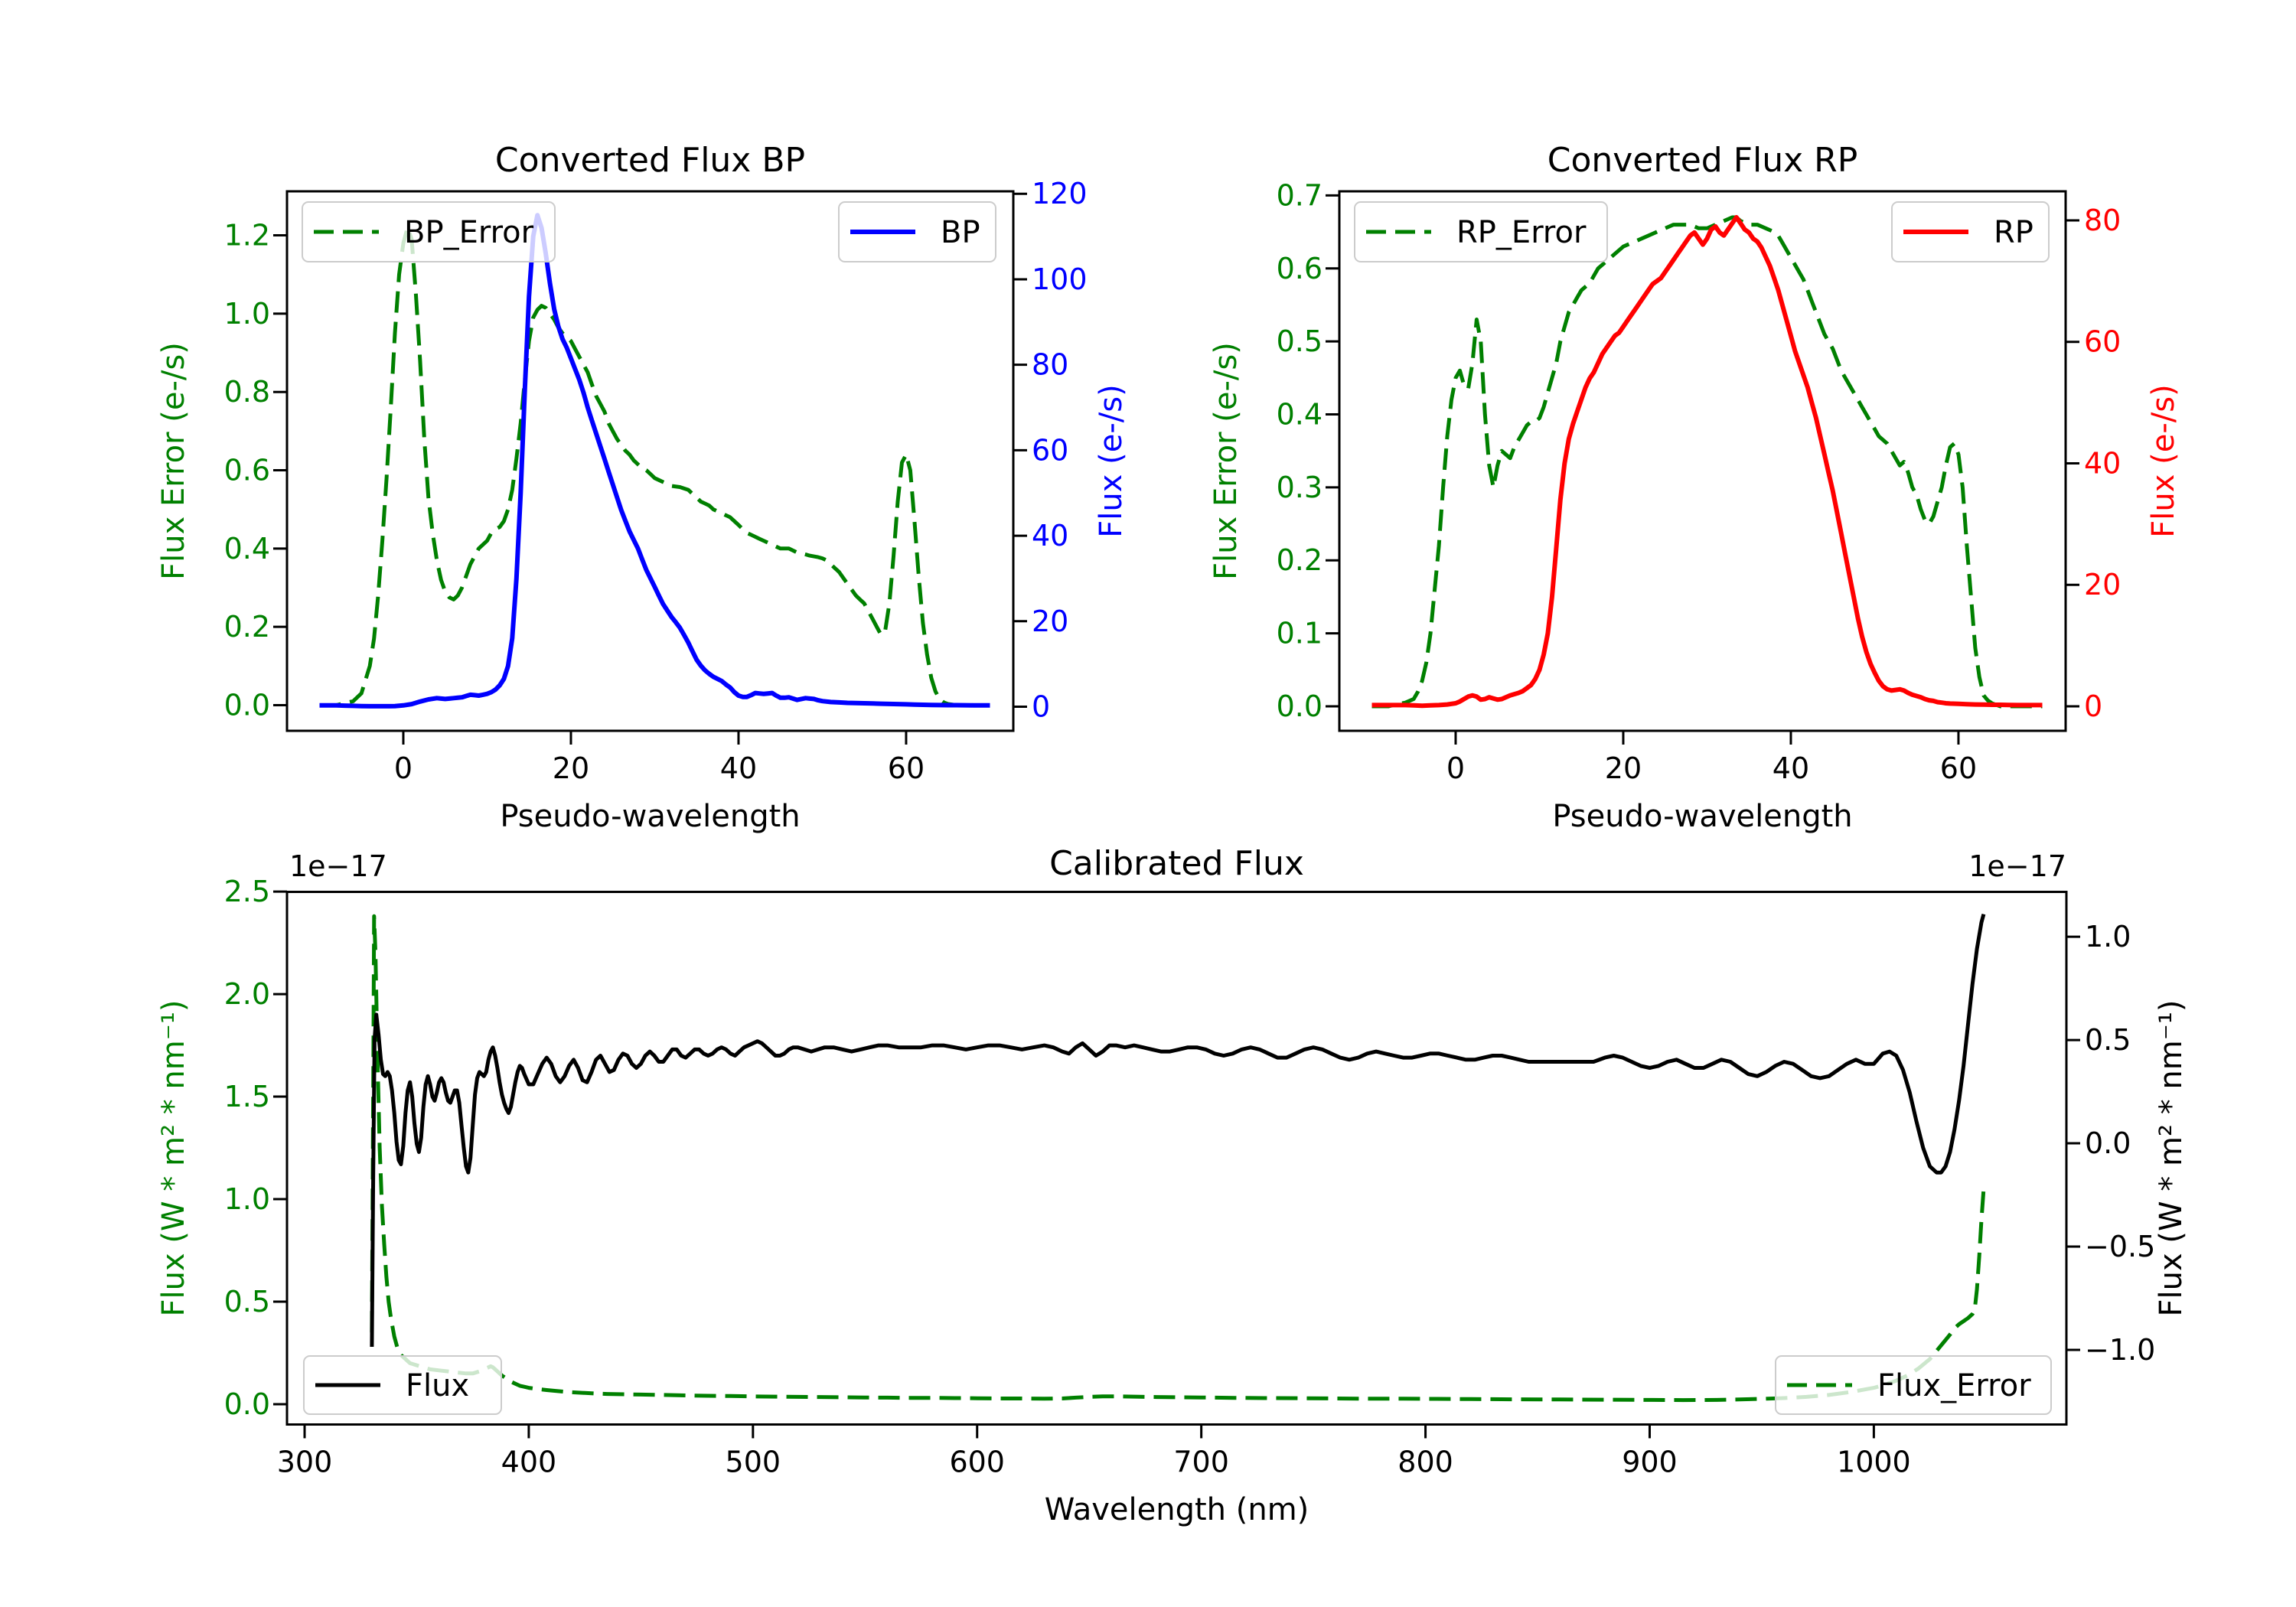  I want to click on bp-ytick-left-label: 0.4, so click(247, 549).